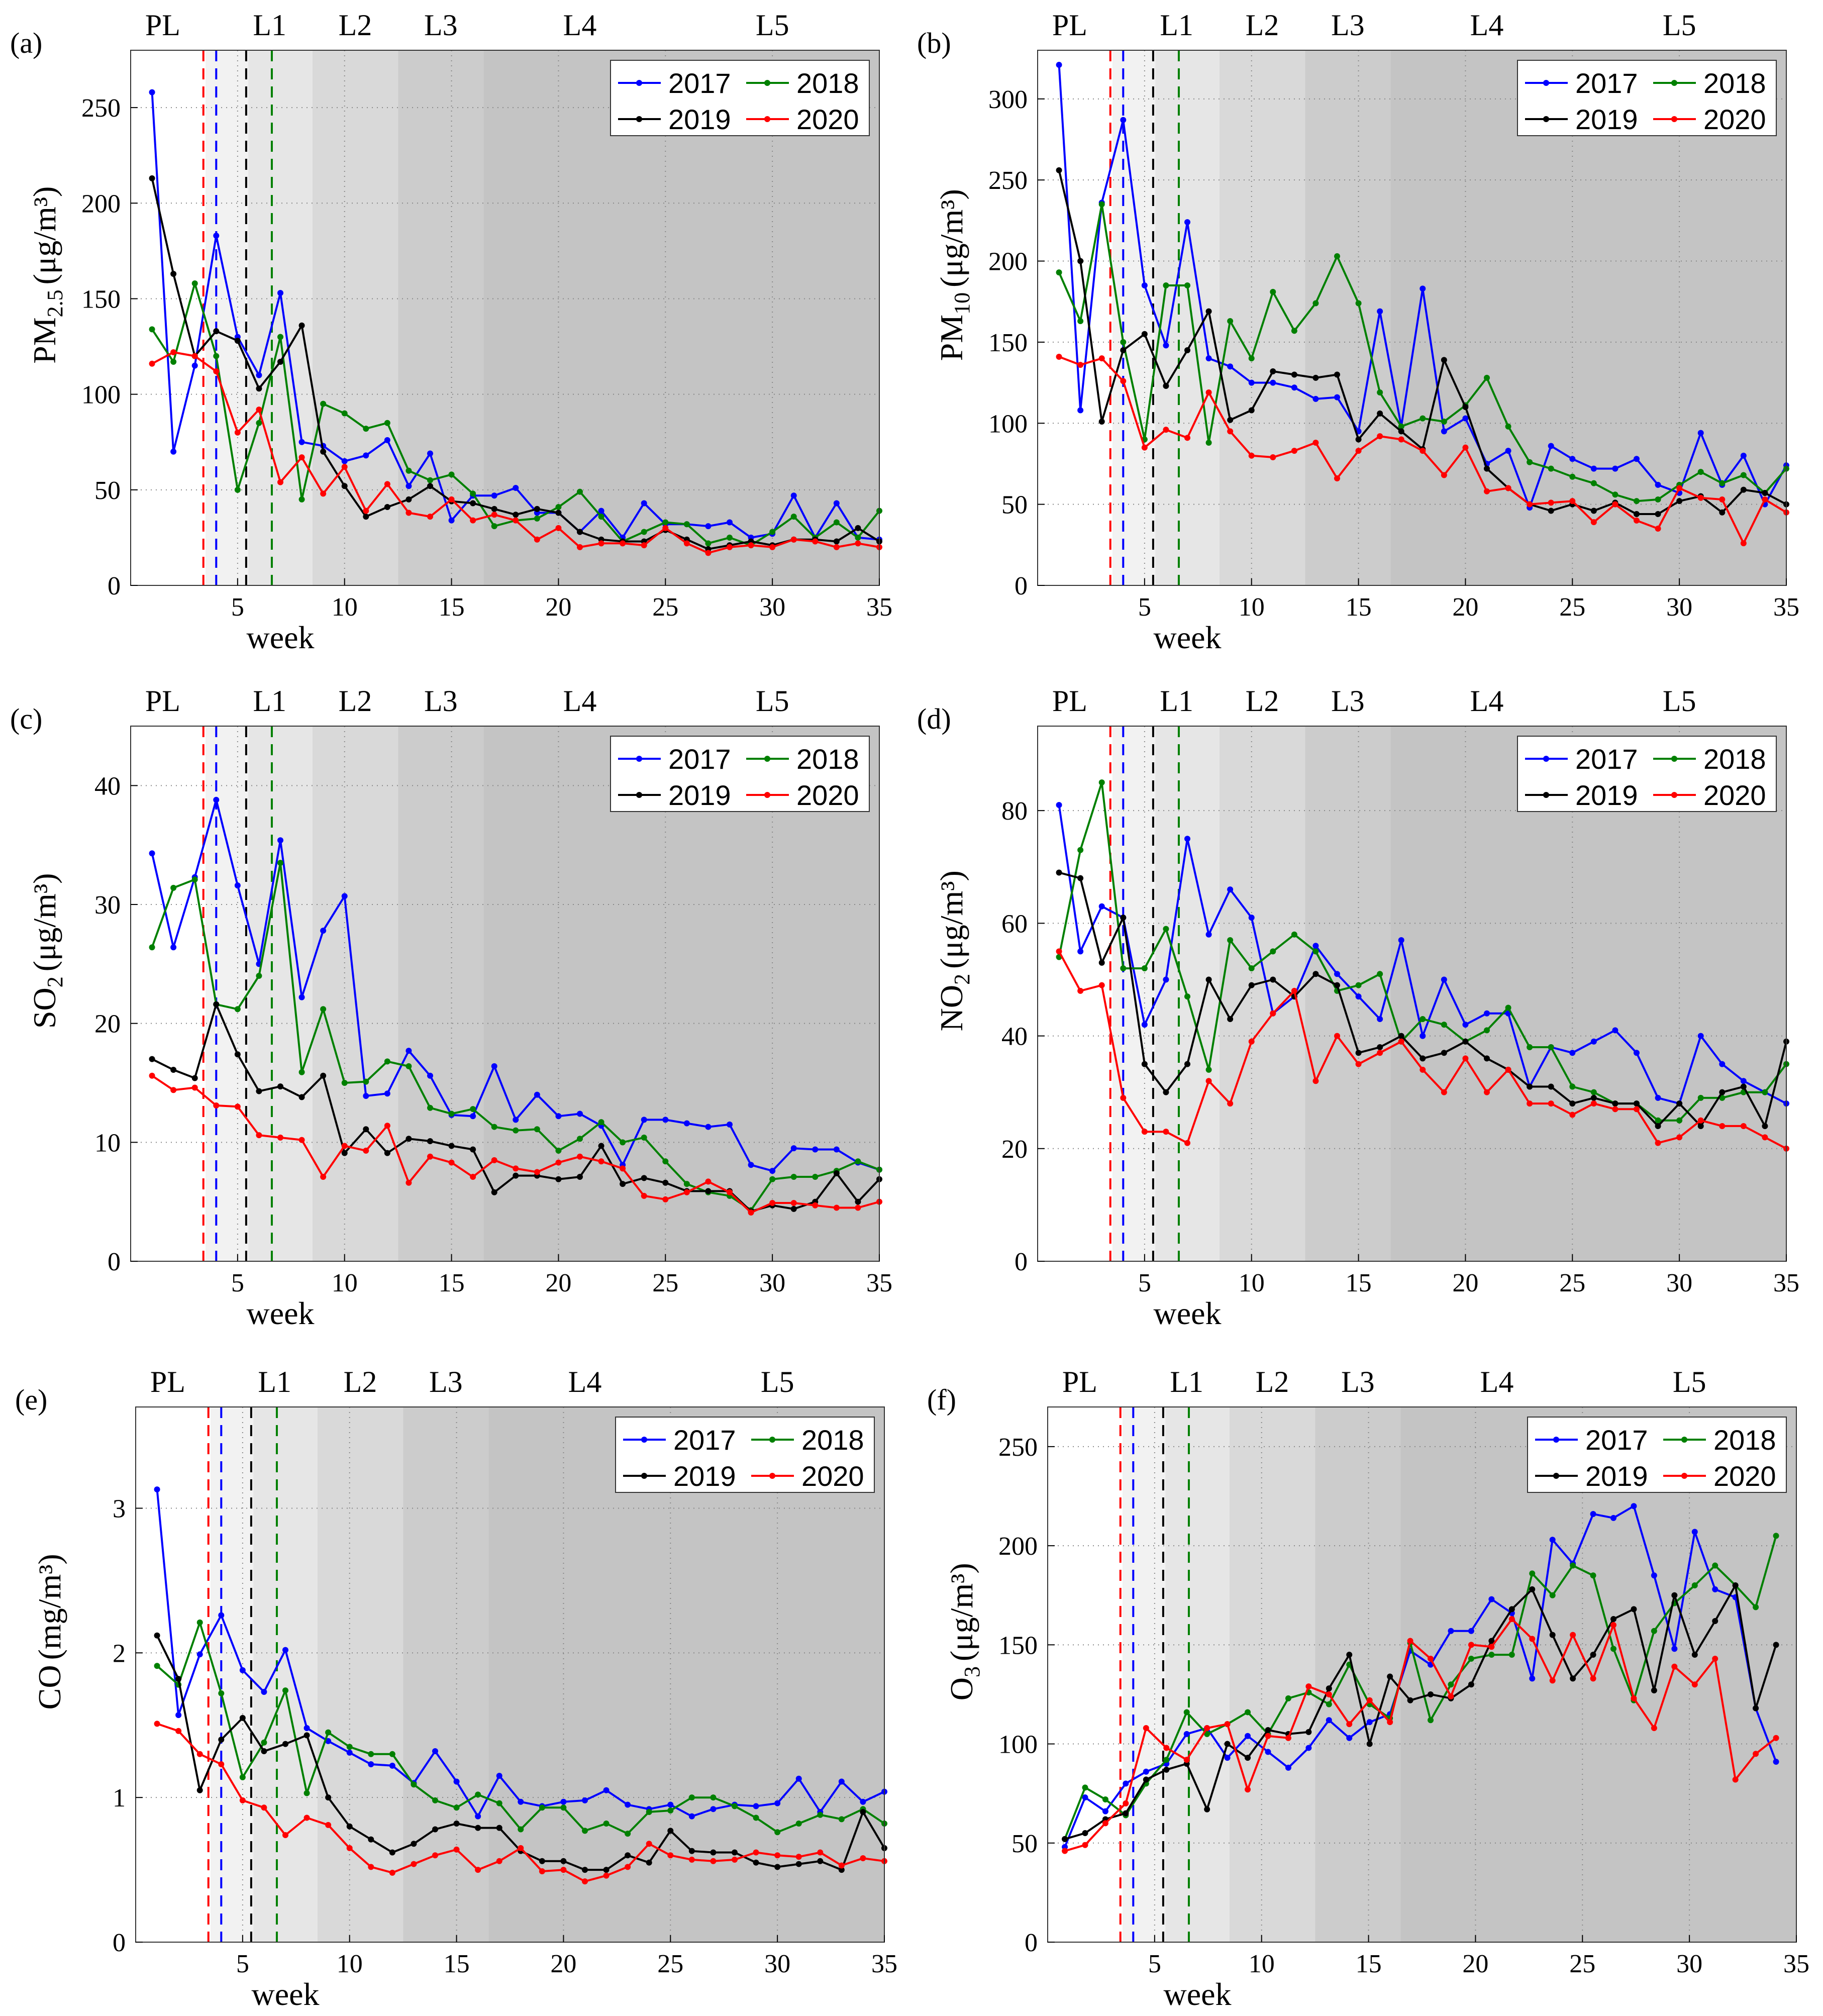  I want to click on y-tick-label: 50, so click(1024, 1844).